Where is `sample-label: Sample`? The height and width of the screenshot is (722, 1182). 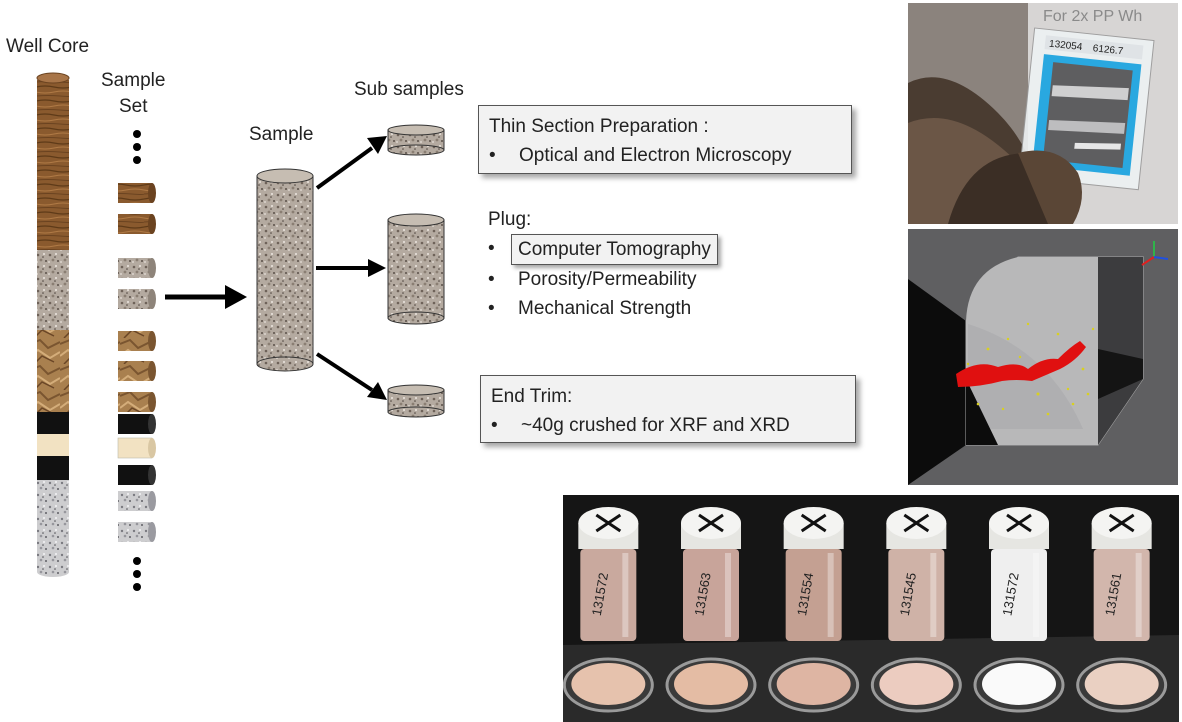 sample-label: Sample is located at coordinates (281, 134).